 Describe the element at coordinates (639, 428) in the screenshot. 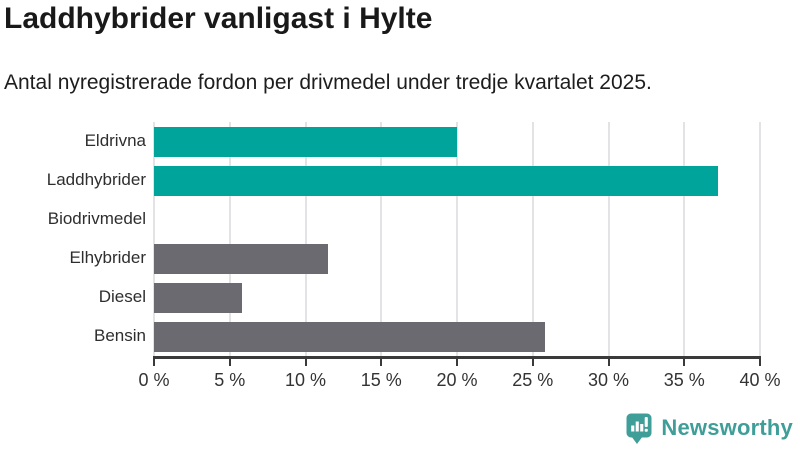

I see `newsworthy-bar-chart-speech-bubble-icon` at that location.